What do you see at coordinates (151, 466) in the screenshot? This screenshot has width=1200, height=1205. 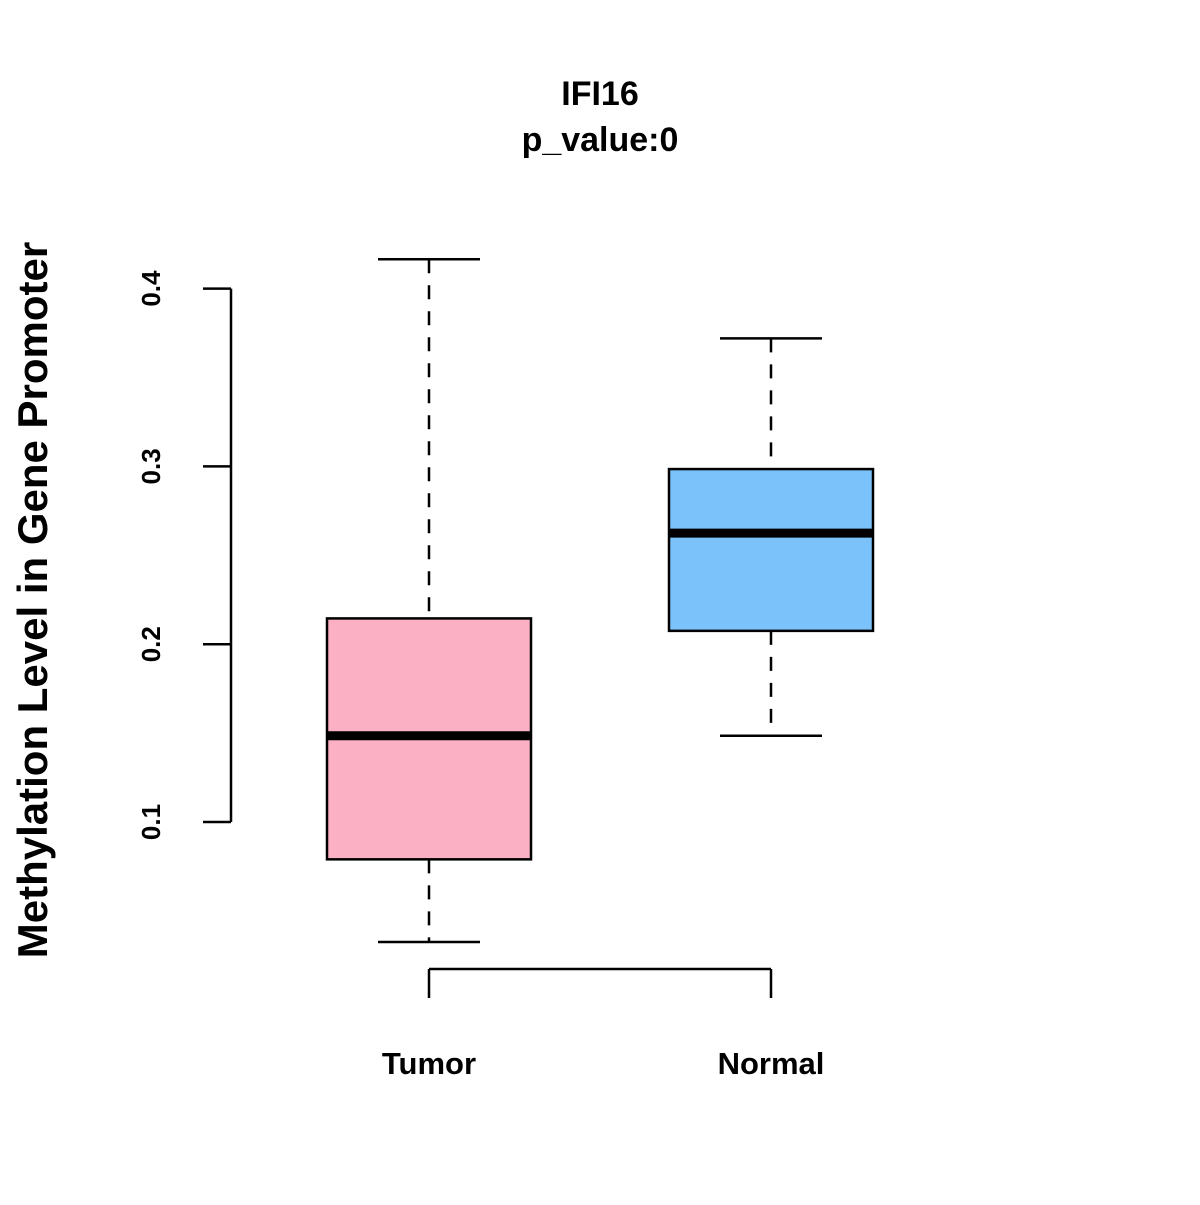 I see `y-tick-label-2: 0.3` at bounding box center [151, 466].